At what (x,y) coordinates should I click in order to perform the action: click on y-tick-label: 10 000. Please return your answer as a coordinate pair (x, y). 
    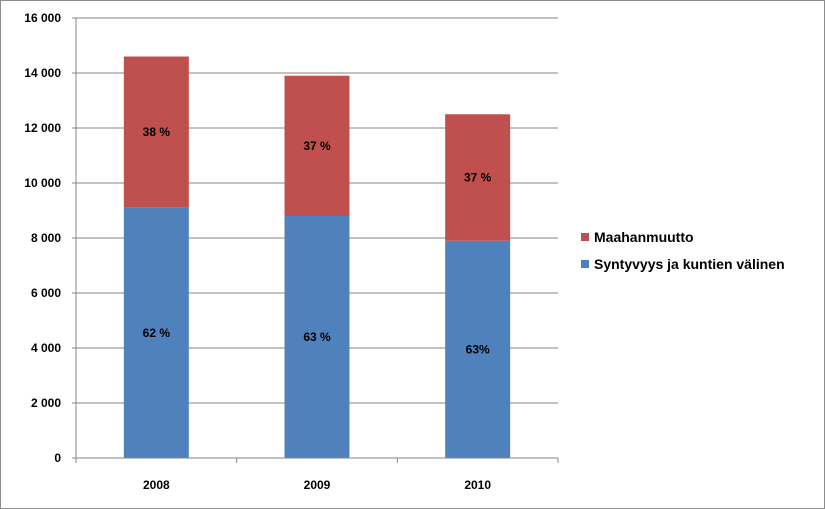
    Looking at the image, I should click on (42, 183).